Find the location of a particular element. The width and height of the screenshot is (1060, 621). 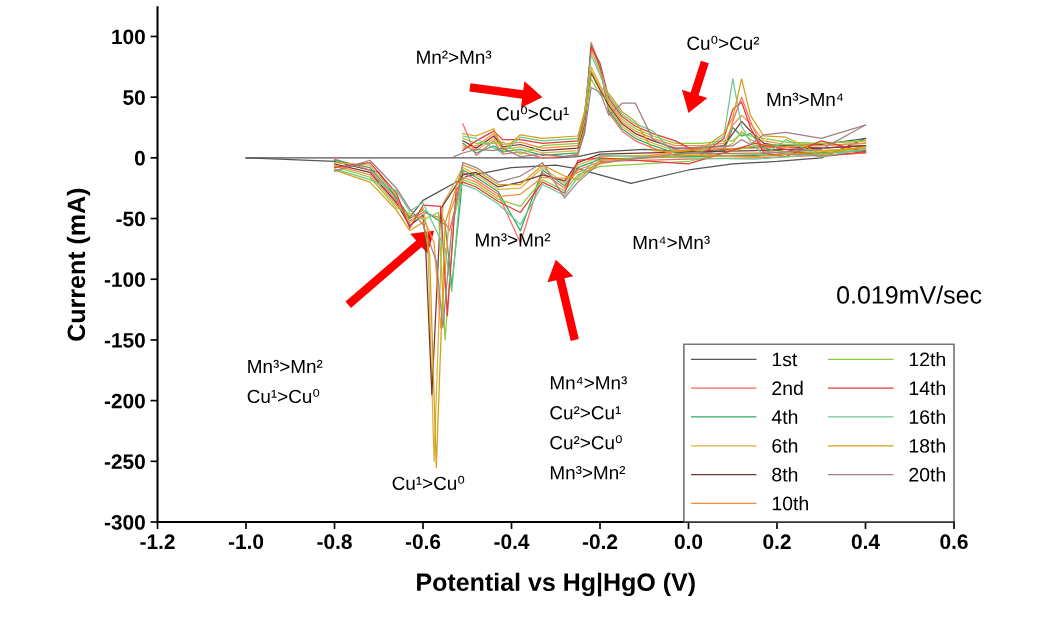

y-tick-label: 100 is located at coordinates (128, 37).